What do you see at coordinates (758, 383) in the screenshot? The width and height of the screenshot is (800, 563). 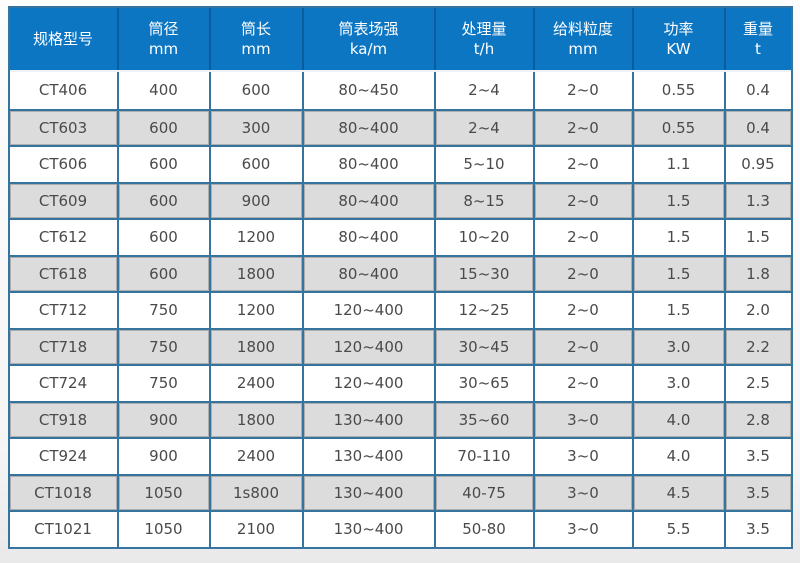 I see `value-cell: 2.5` at bounding box center [758, 383].